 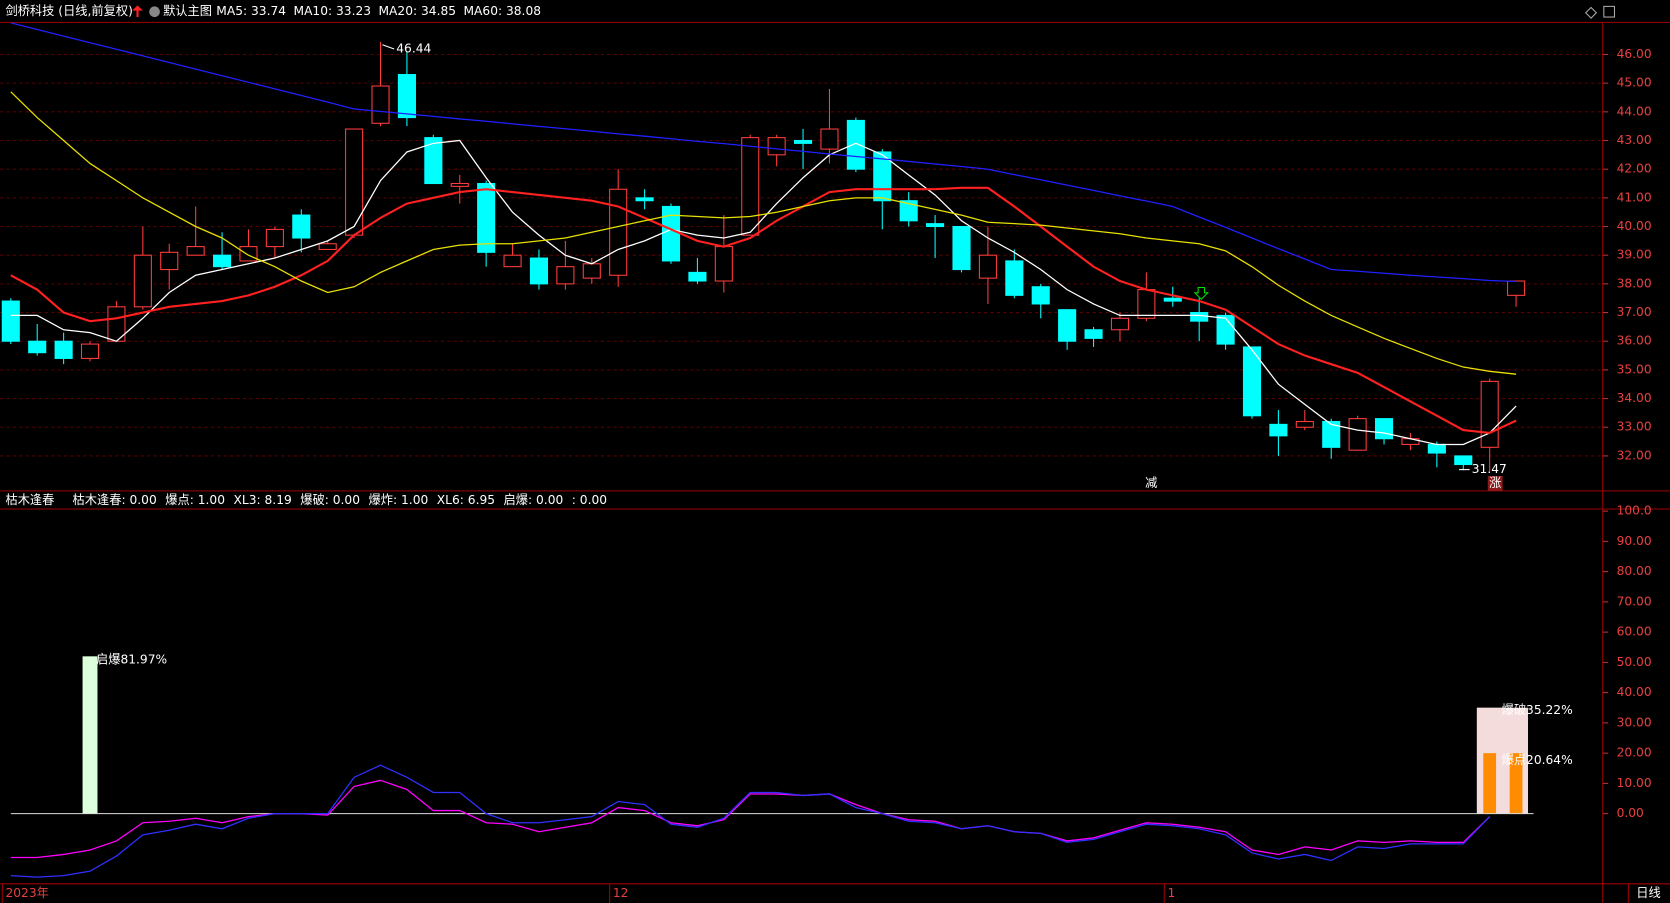 What do you see at coordinates (1634, 255) in the screenshot?
I see `y-tick-label: 39.00` at bounding box center [1634, 255].